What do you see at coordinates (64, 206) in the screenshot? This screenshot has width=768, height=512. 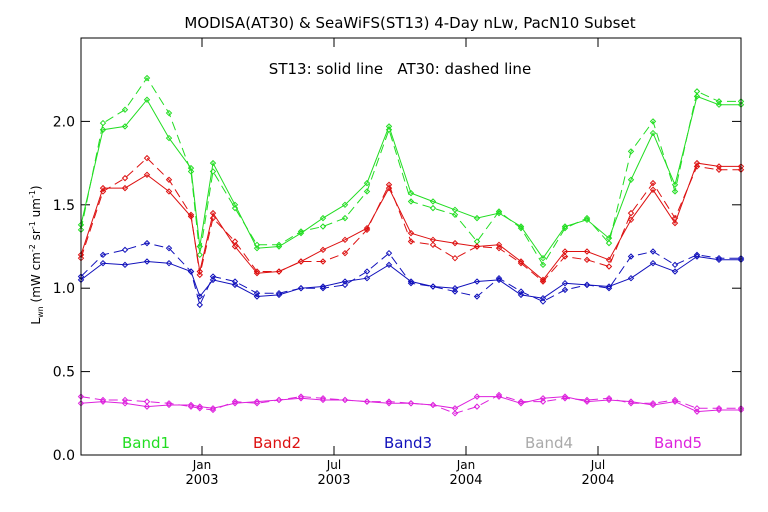 I see `y-tick-label: 1.5` at bounding box center [64, 206].